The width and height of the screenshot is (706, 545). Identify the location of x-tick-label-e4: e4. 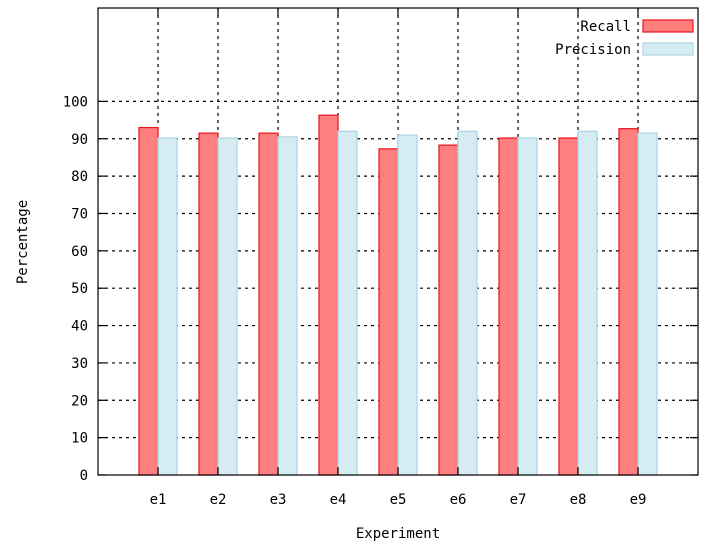
(338, 500).